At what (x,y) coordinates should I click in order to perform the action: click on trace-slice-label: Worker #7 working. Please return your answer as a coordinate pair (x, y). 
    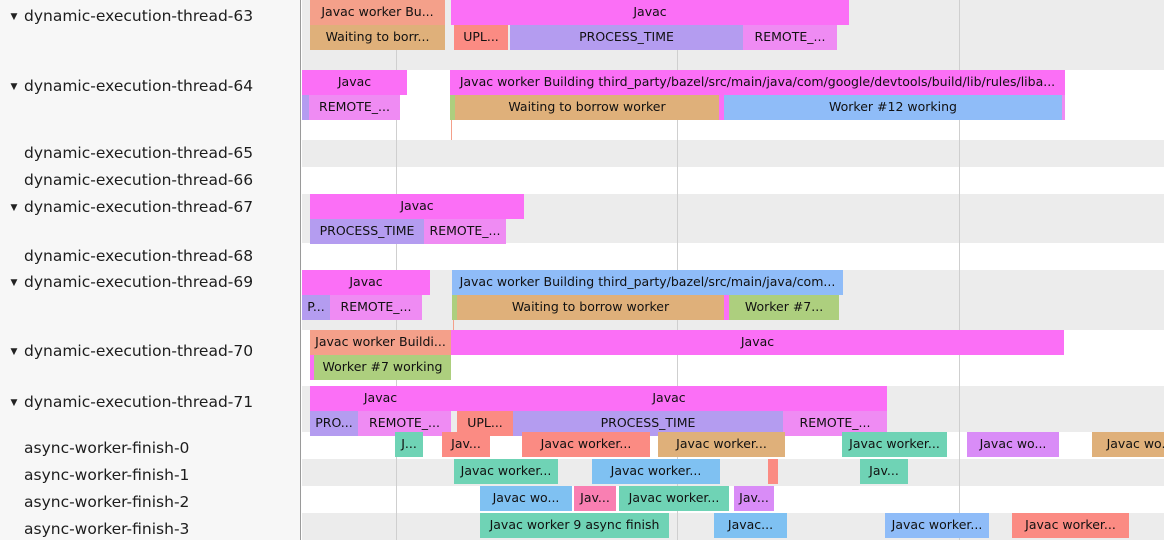
    Looking at the image, I should click on (382, 367).